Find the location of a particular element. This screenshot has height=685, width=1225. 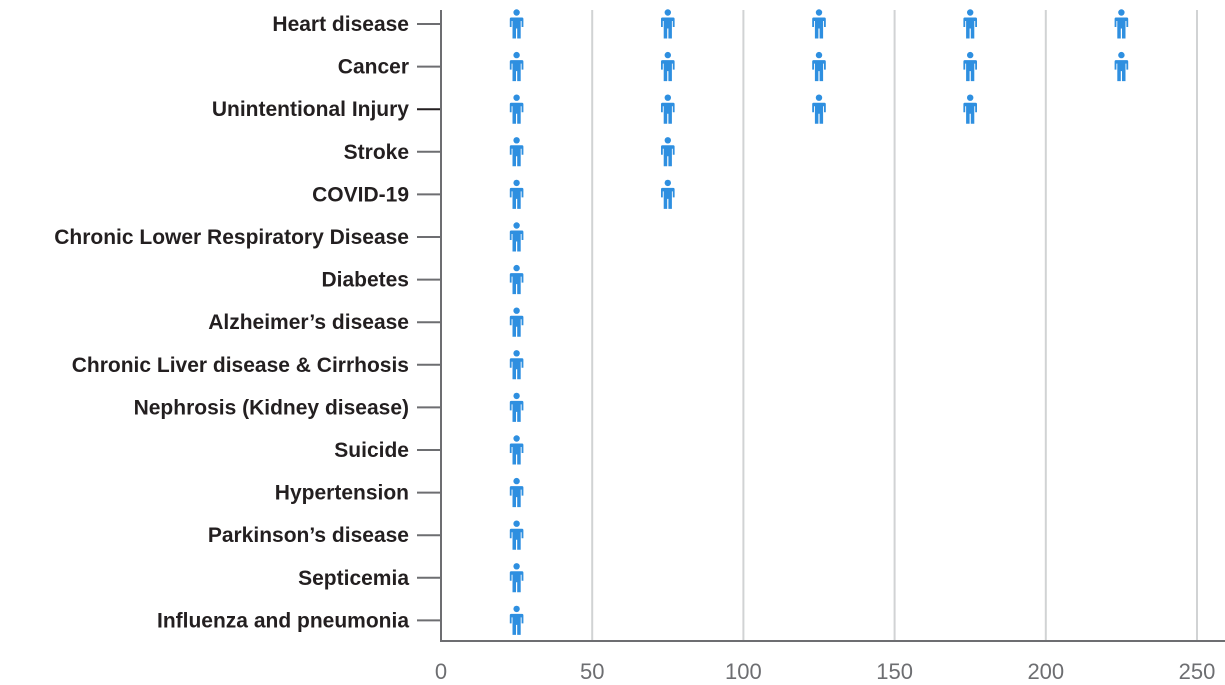

category-label-chronic-liver-disease-cirrhosis: Chronic Liver disease & Cirrhosis is located at coordinates (240, 365).